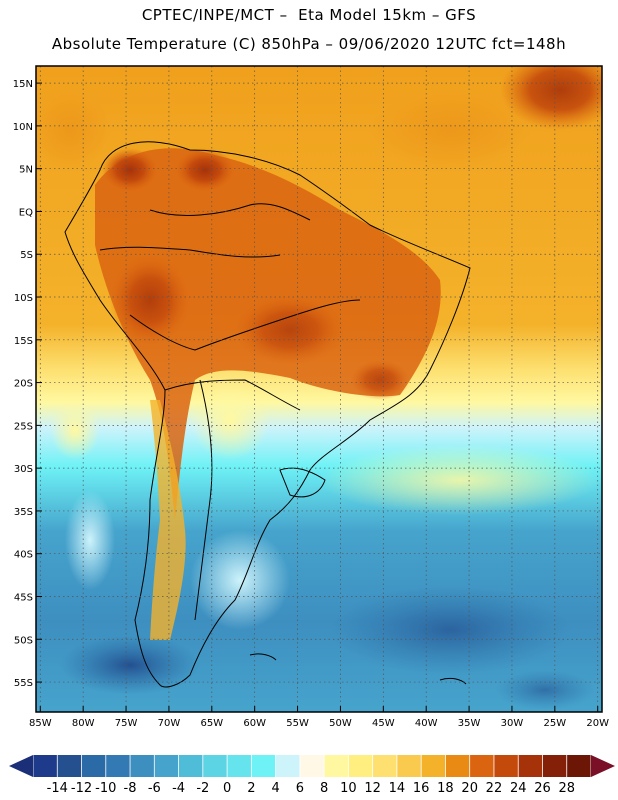 This screenshot has width=618, height=800. I want to click on colorbar-label: 8, so click(324, 788).